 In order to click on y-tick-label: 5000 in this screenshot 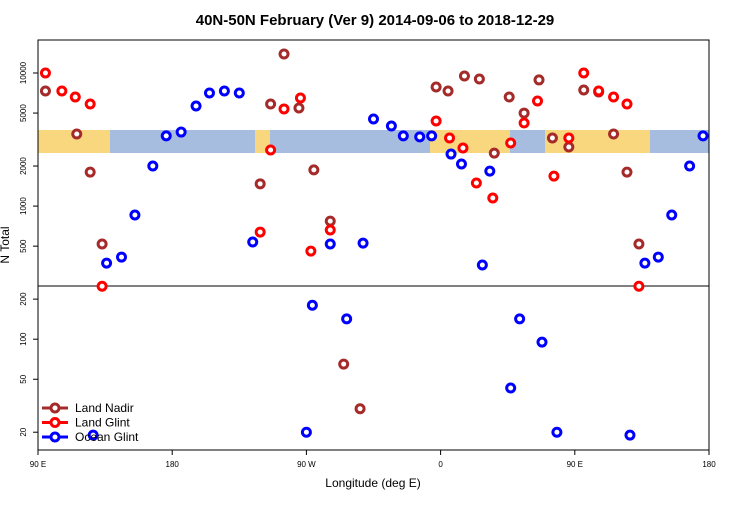, I will do `click(23, 113)`.